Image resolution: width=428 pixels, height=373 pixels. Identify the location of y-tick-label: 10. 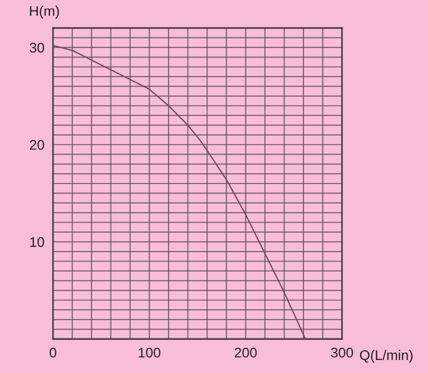
(37, 242).